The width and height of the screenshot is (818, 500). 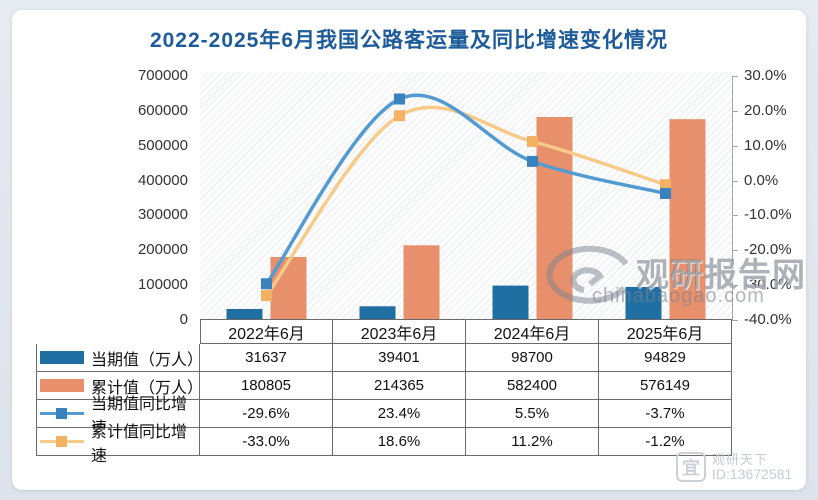 What do you see at coordinates (162, 215) in the screenshot?
I see `left-axis-tick-label: 300000` at bounding box center [162, 215].